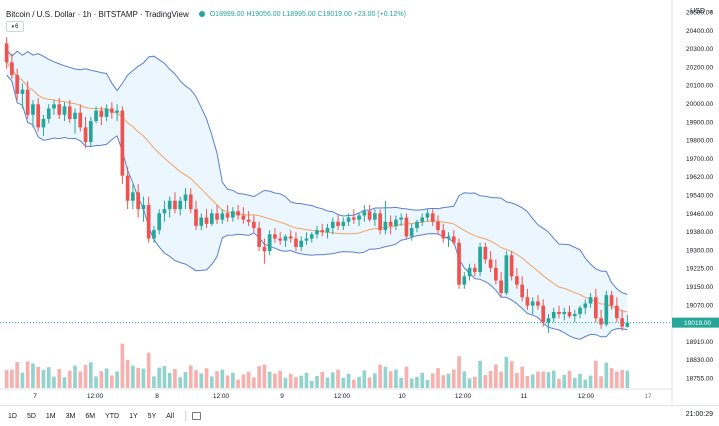 This screenshot has height=426, width=719. Describe the element at coordinates (112, 416) in the screenshot. I see `range-button-ytd: YTD` at that location.